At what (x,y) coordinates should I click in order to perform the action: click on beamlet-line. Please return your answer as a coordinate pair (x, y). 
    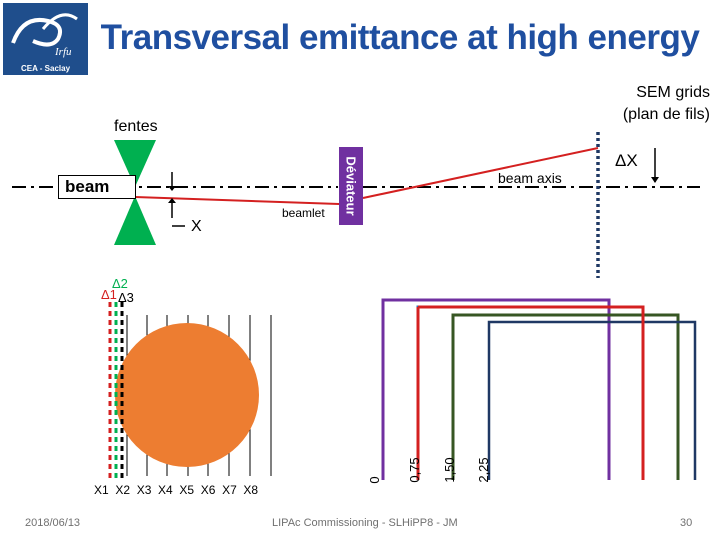
    Looking at the image, I should click on (237, 200).